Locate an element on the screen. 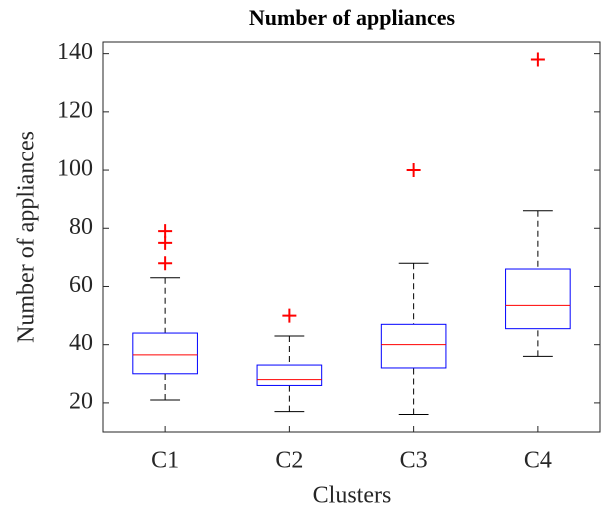 The width and height of the screenshot is (601, 515). y-tick-label: 100 is located at coordinates (75, 169).